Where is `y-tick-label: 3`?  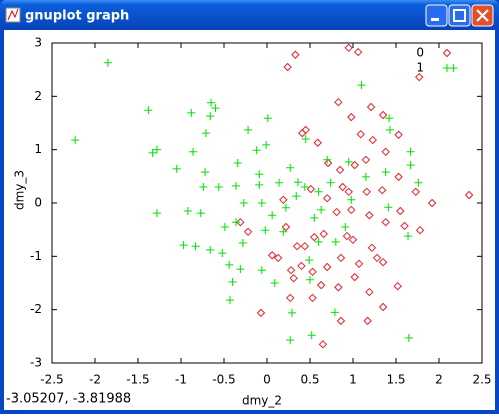
y-tick-label: 3 is located at coordinates (38, 43).